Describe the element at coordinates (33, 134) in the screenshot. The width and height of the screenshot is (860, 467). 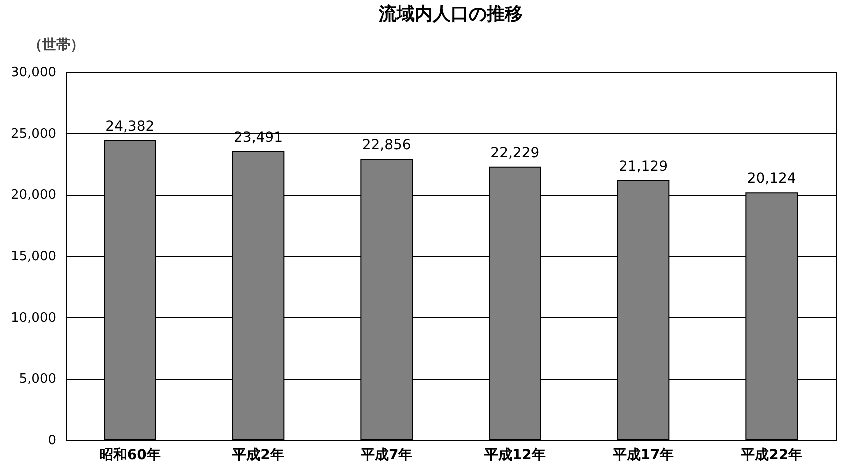
I see `y-tick-label: 25,000` at that location.